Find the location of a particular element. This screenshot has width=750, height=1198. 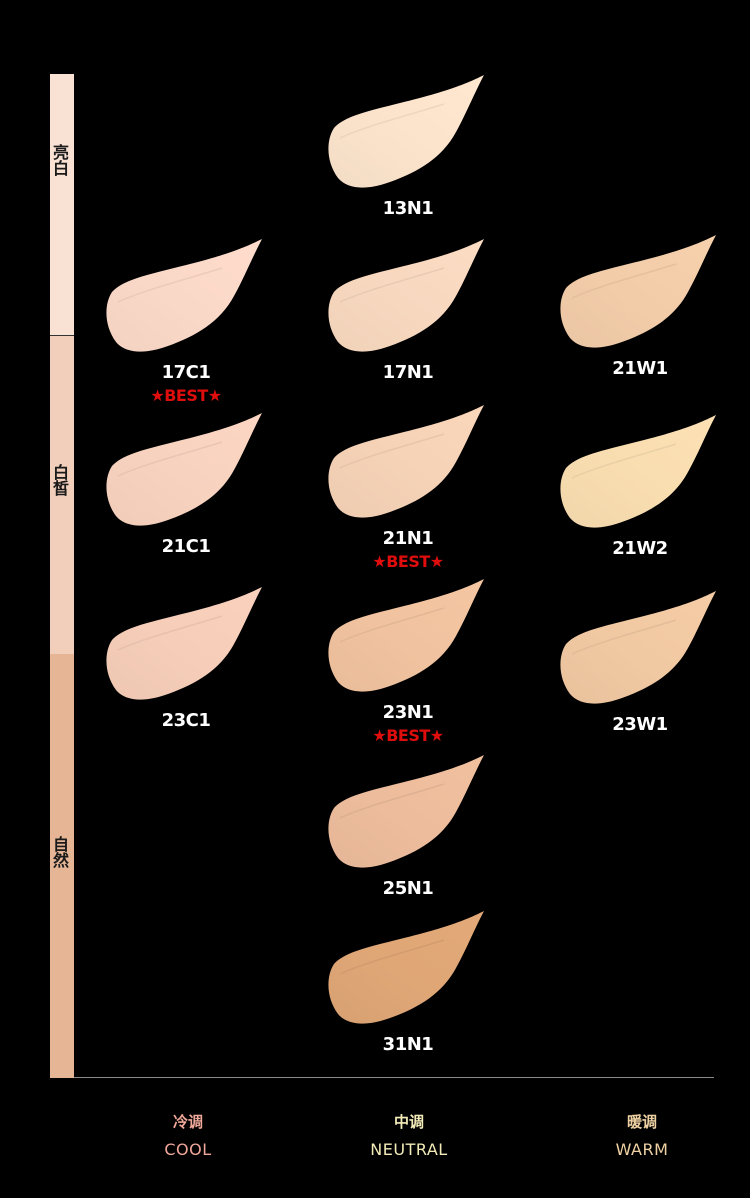

shade-label-23n1: 23N1 is located at coordinates (408, 712).